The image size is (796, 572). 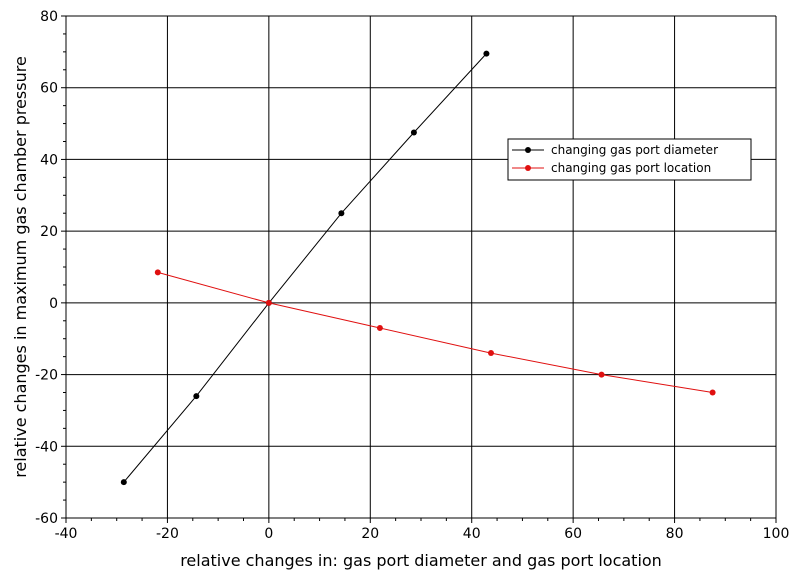 I want to click on x-tick-label: 40, so click(x=472, y=534).